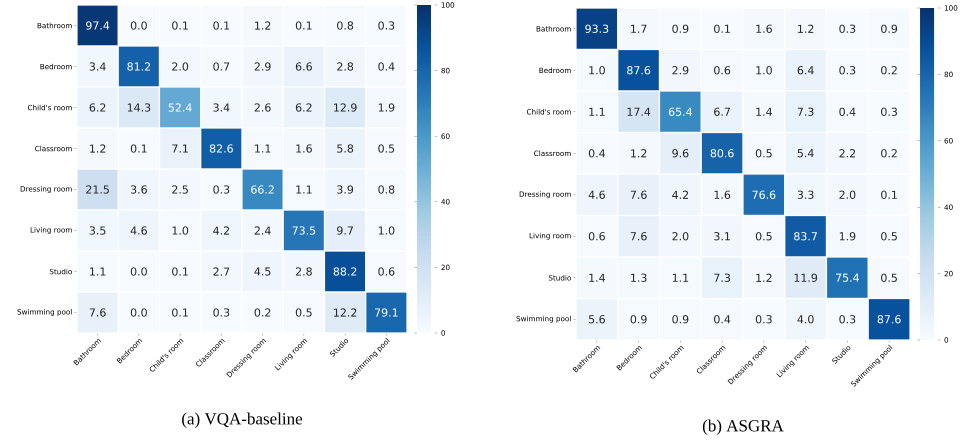 This screenshot has height=446, width=973. I want to click on data-label: 4.6, so click(138, 230).